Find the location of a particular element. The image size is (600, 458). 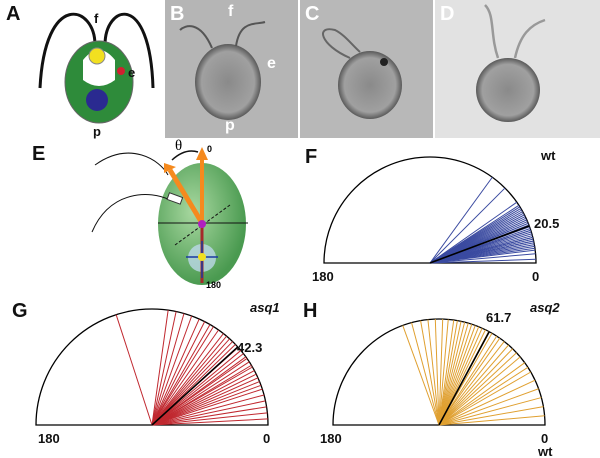

panel-a-schematic: A f e p is located at coordinates (80, 71).